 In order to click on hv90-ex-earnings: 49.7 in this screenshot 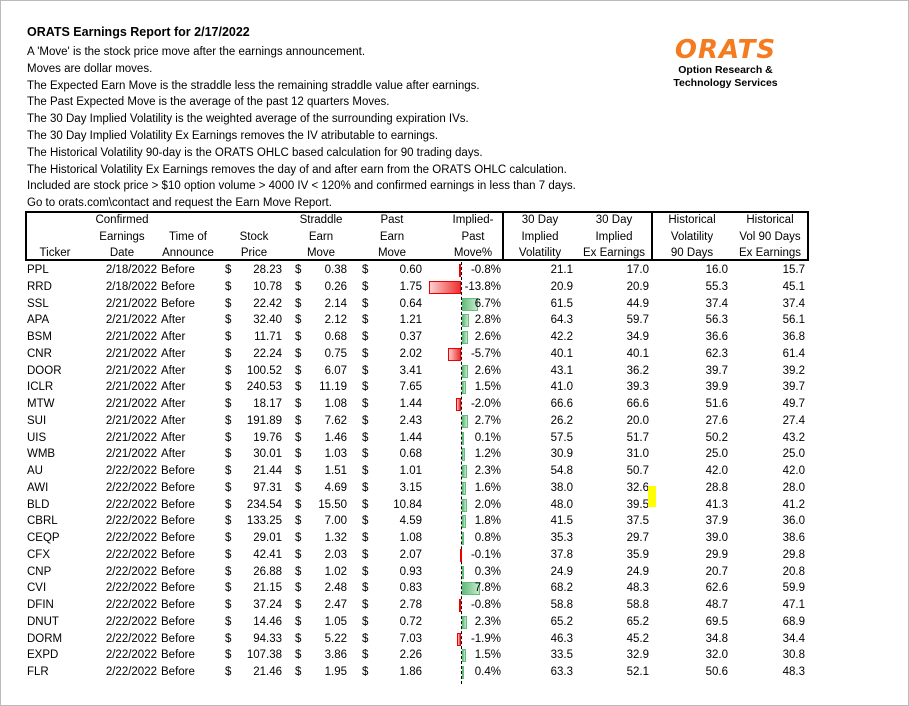, I will do `click(793, 404)`.